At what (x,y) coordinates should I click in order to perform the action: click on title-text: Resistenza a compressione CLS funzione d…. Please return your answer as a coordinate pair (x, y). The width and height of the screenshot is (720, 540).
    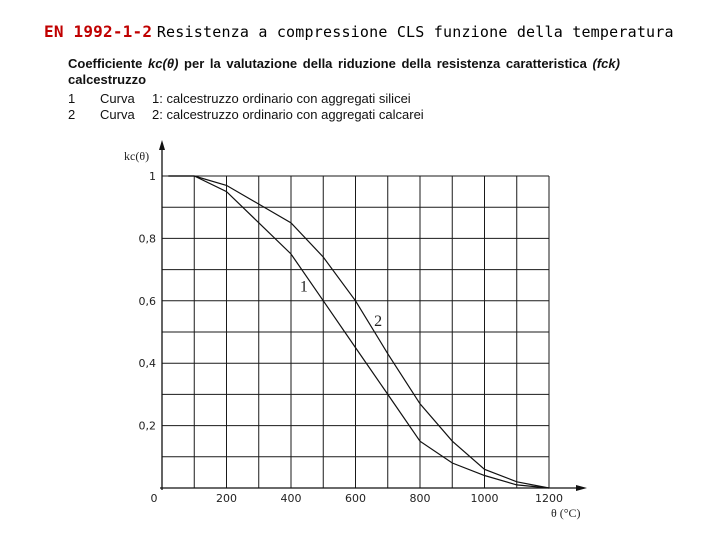
    Looking at the image, I should click on (415, 32).